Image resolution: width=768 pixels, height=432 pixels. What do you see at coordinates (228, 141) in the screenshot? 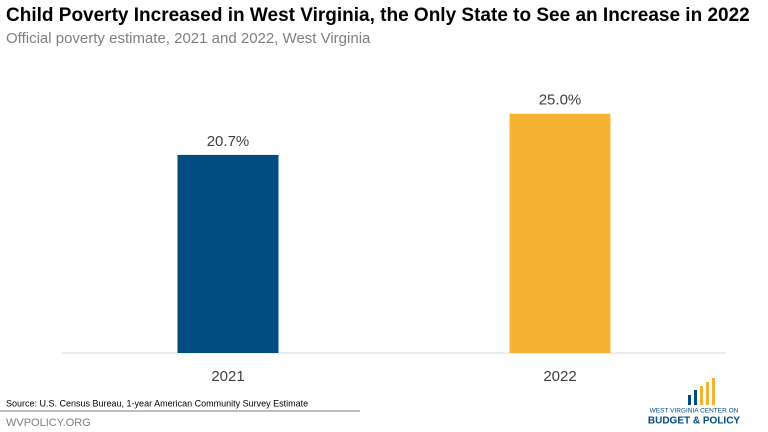
I see `value-label: 20.7%` at bounding box center [228, 141].